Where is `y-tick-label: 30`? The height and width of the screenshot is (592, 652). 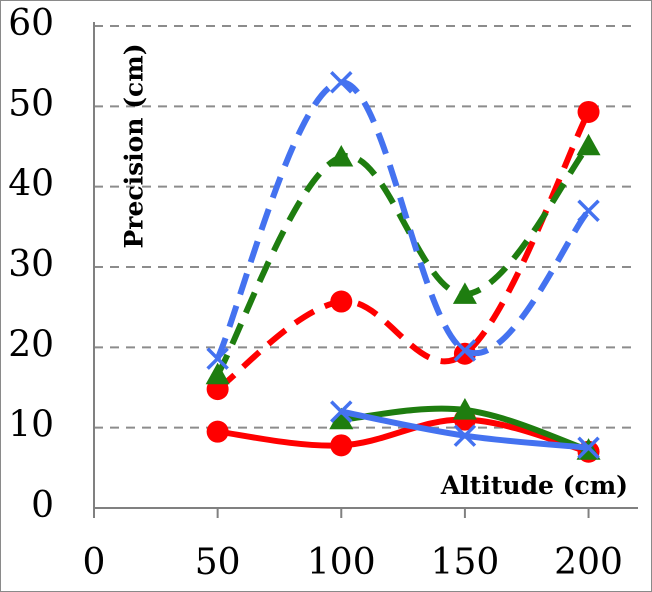
y-tick-label: 30 is located at coordinates (31, 264).